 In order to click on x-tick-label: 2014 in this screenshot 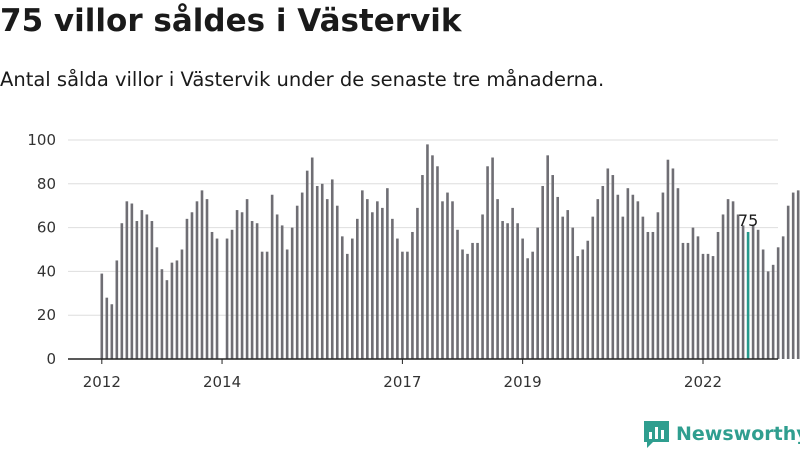, I will do `click(222, 382)`.